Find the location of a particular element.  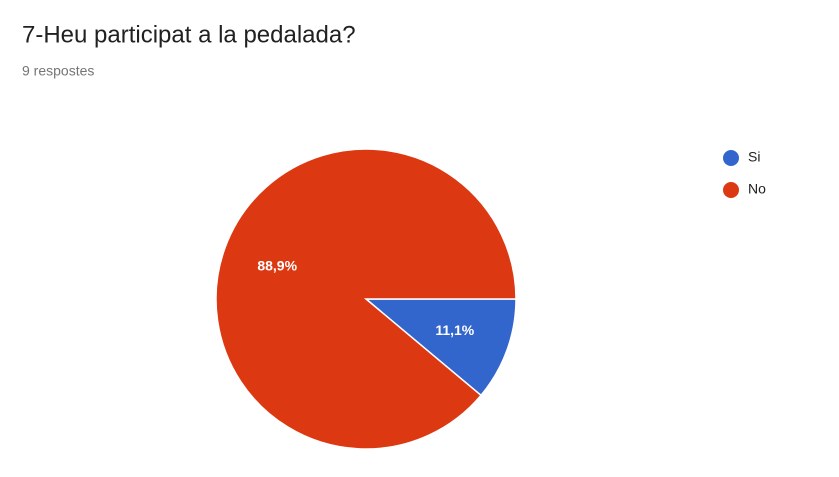

chart-title: 7-Heu participat a la pedalada? is located at coordinates (189, 34).